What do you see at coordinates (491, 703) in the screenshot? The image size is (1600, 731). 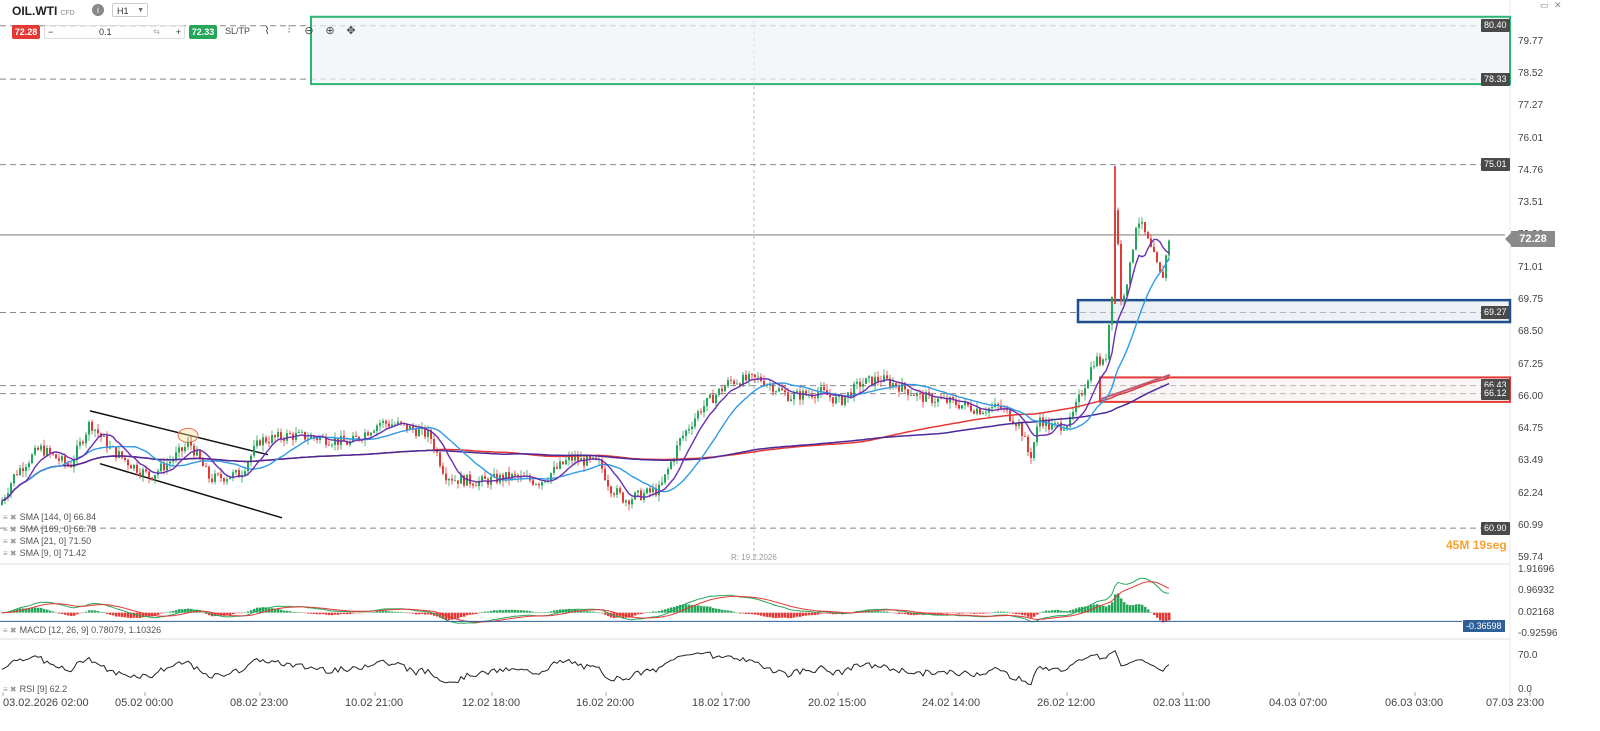 I see `time-axis-label: 12.02 18:00` at bounding box center [491, 703].